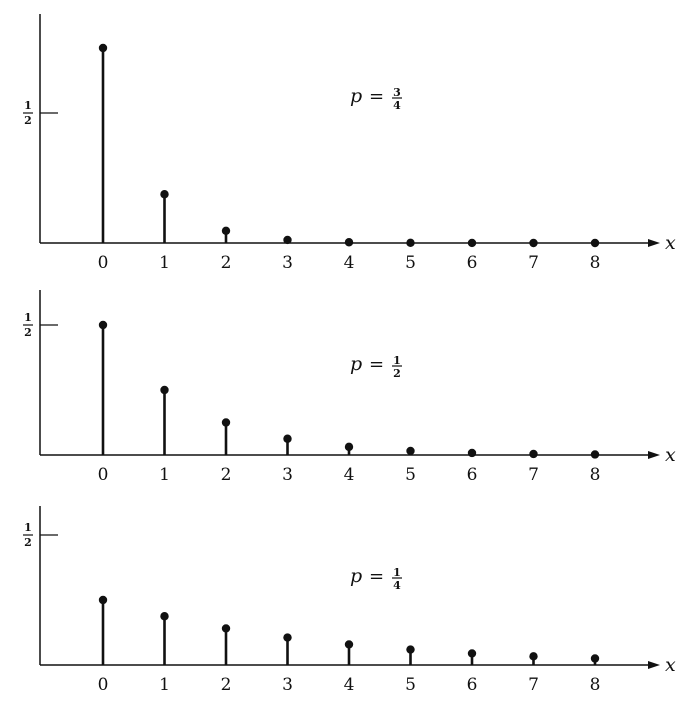  What do you see at coordinates (397, 373) in the screenshot?
I see `p-denominator: 2` at bounding box center [397, 373].